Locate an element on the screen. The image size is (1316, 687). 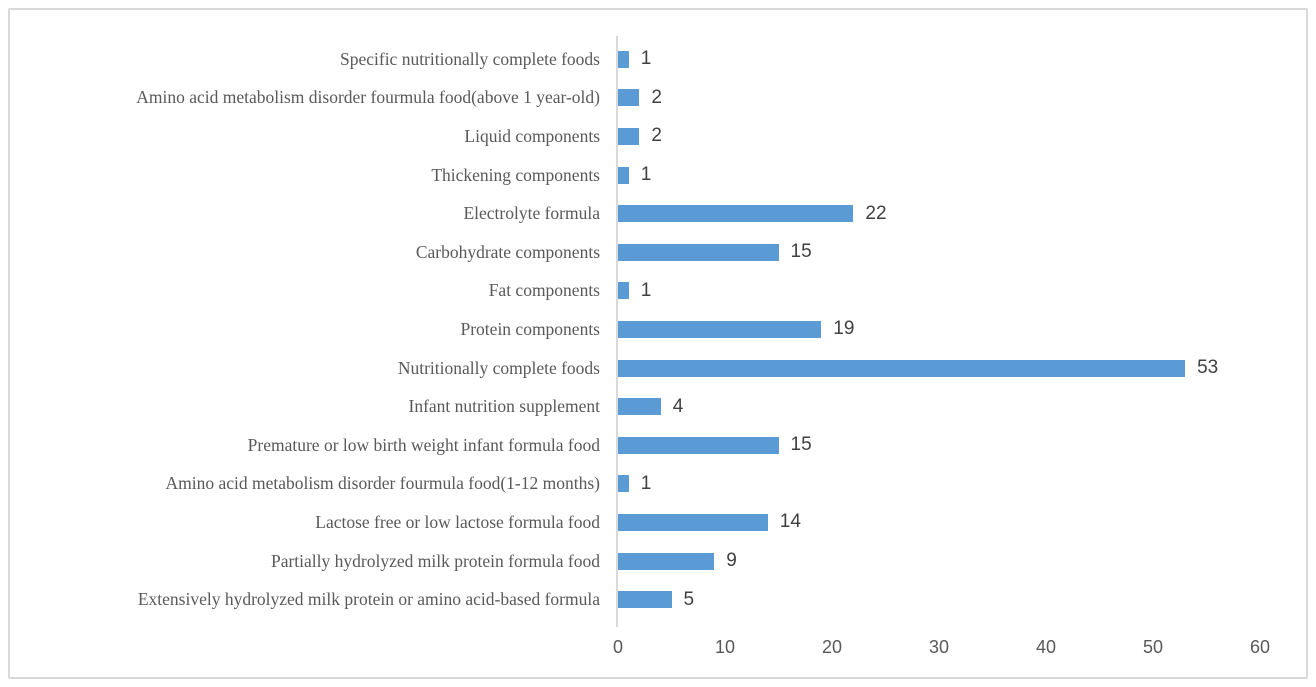
x-axis-tick-label: 60 is located at coordinates (1260, 646).